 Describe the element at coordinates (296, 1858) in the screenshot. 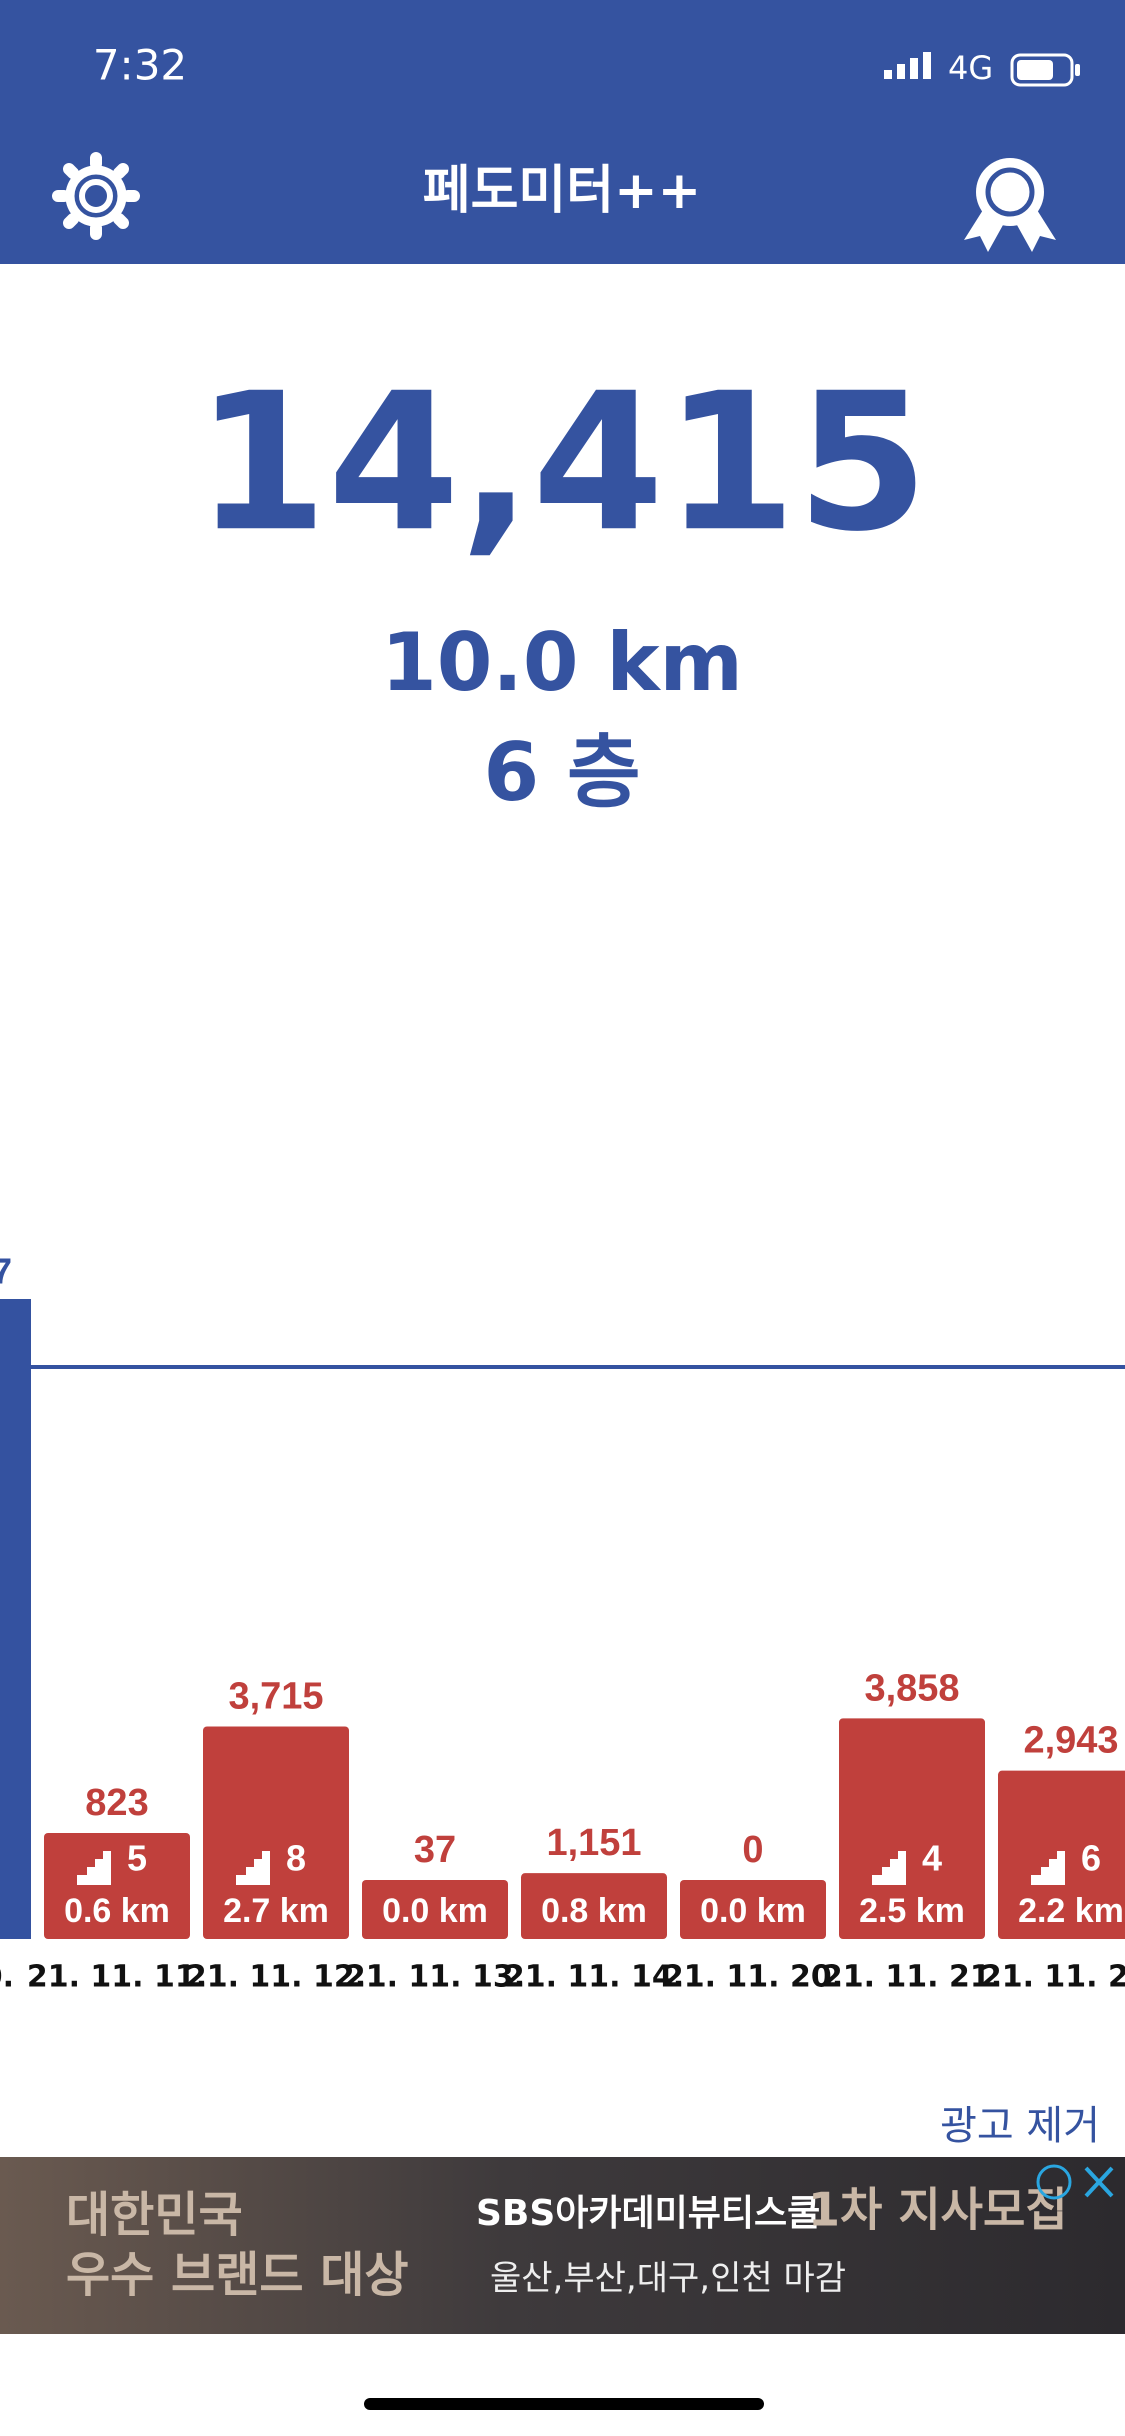

I see `bar-floors: 8` at that location.